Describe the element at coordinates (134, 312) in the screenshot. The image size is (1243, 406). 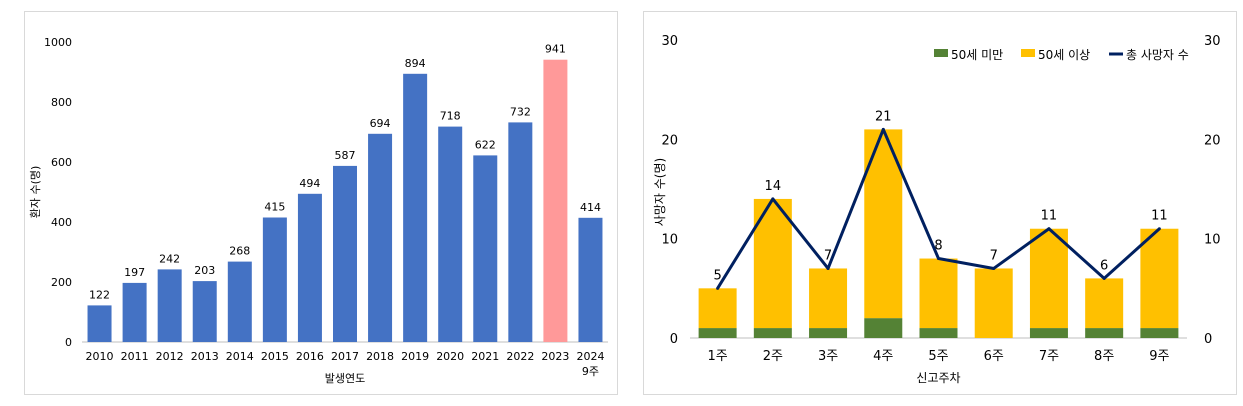
I see `bar-2011` at that location.